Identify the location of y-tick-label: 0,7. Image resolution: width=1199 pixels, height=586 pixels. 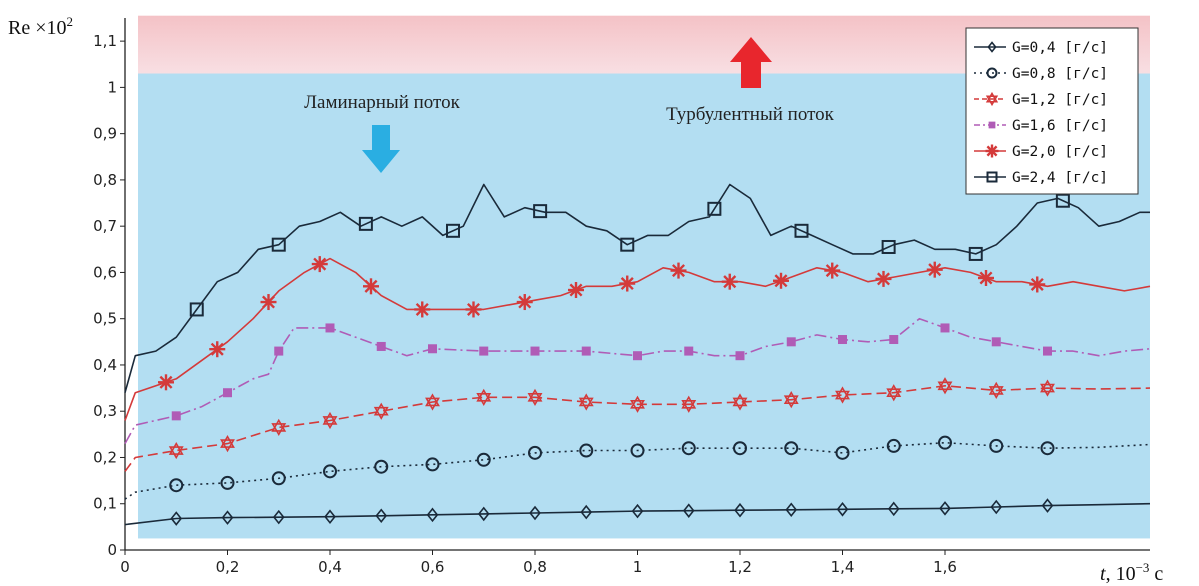
(105, 226).